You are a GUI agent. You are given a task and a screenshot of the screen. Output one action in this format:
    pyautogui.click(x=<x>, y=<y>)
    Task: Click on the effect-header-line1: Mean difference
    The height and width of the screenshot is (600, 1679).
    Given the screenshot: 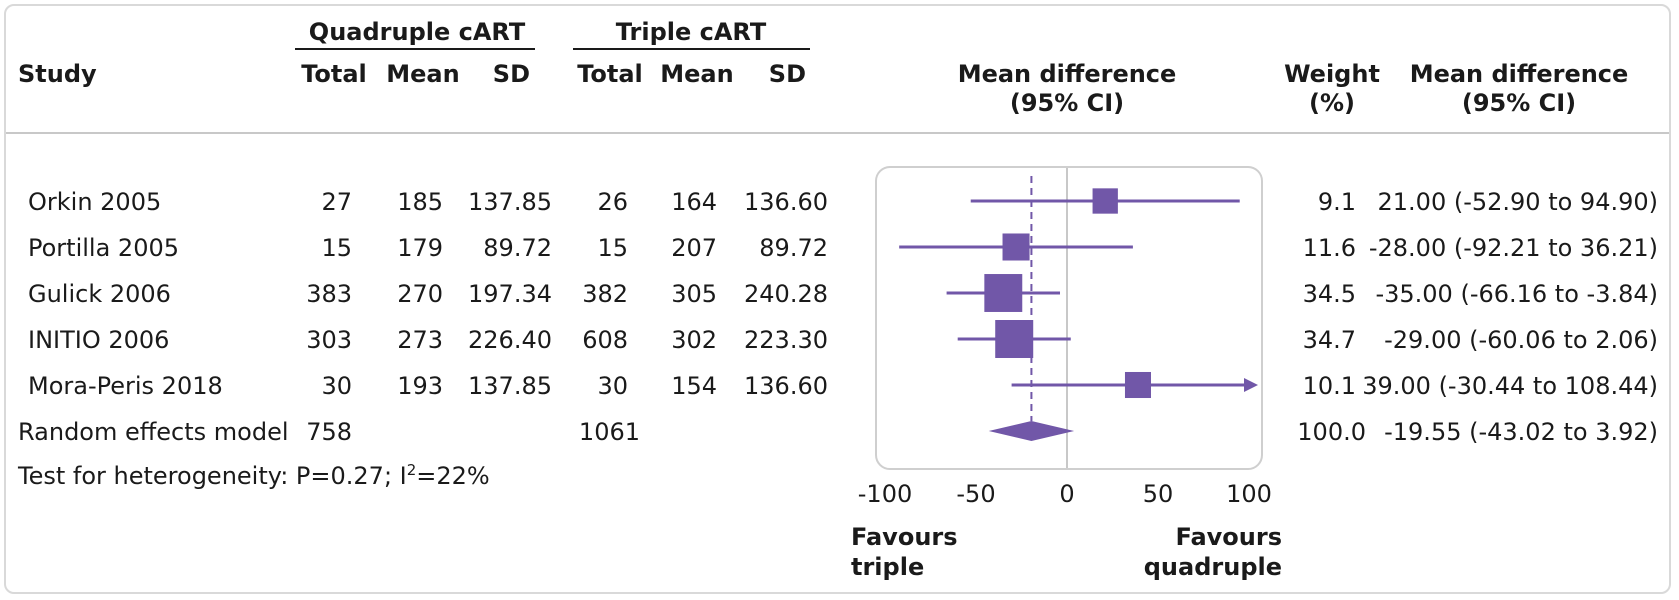 What is the action you would take?
    pyautogui.click(x=1067, y=74)
    